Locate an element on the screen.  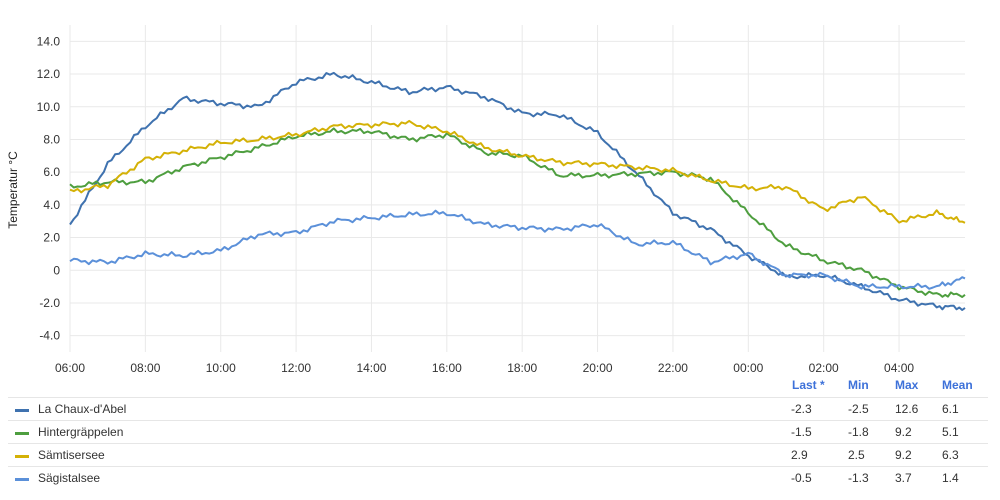
value-mean: 6.1 is located at coordinates (950, 409).